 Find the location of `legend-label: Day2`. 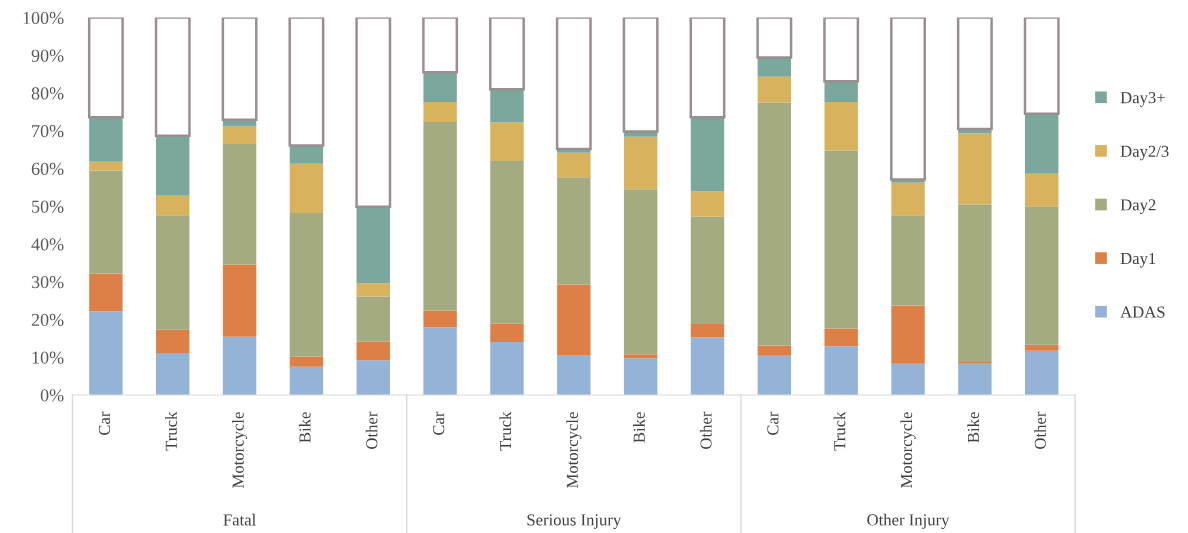

legend-label: Day2 is located at coordinates (1138, 206).